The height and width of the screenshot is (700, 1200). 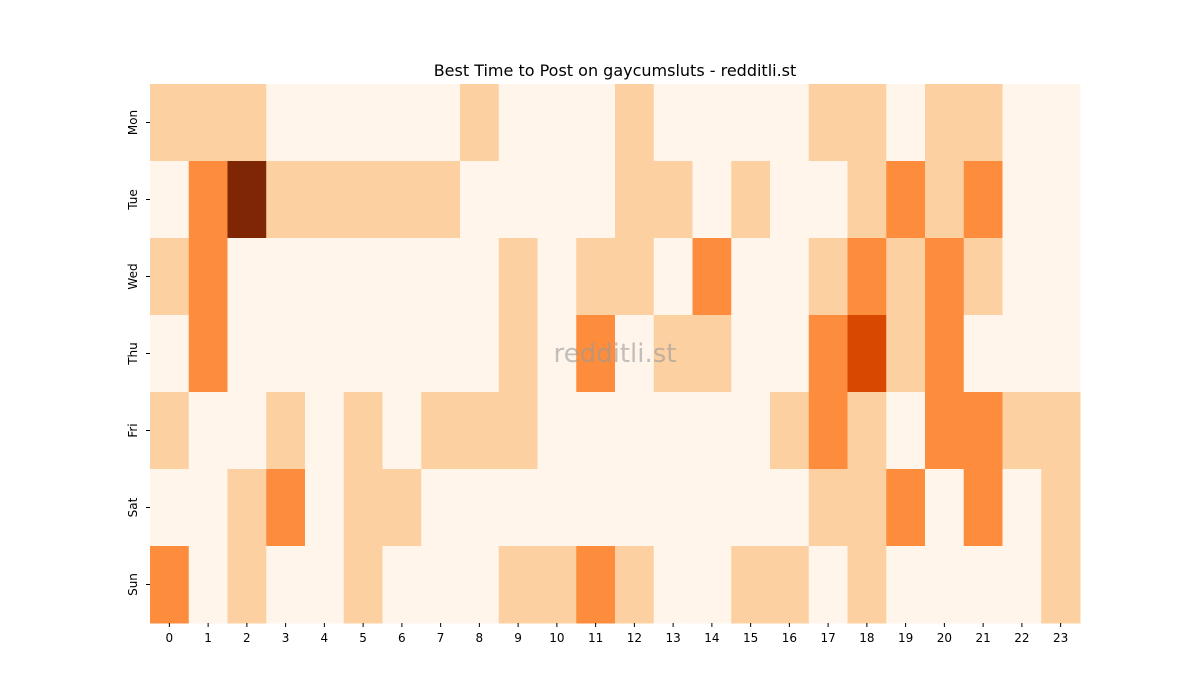 I want to click on x-tick-label: 14, so click(x=711, y=638).